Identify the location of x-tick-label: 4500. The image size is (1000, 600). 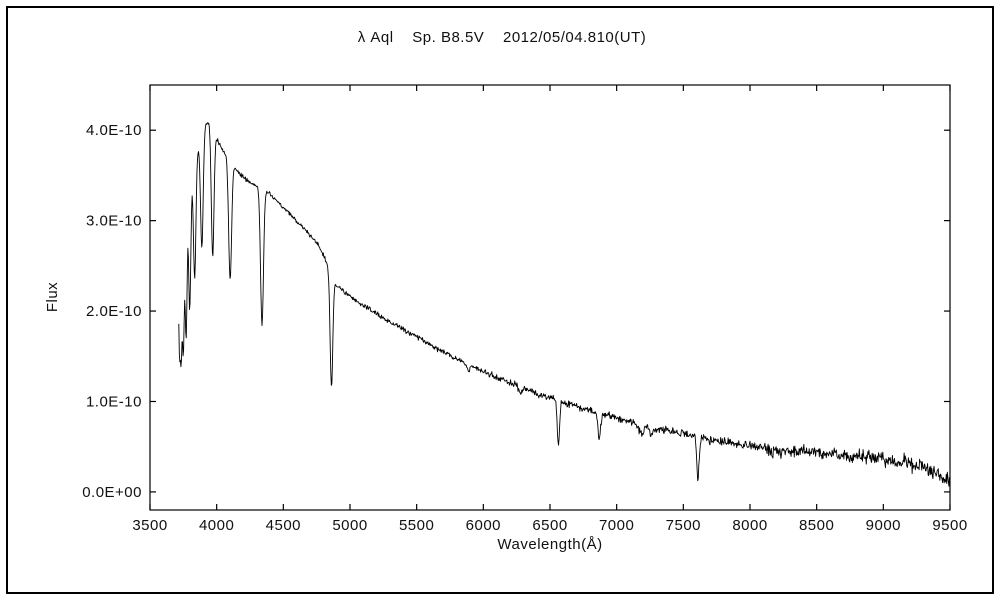
(283, 525).